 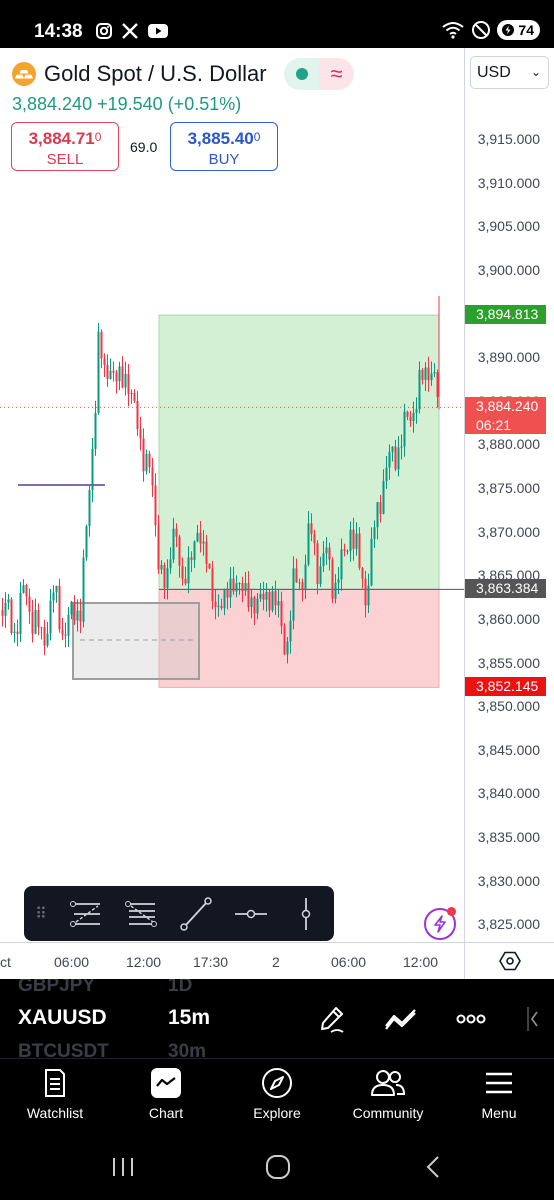 I want to click on pen-icon, so click(x=332, y=1020).